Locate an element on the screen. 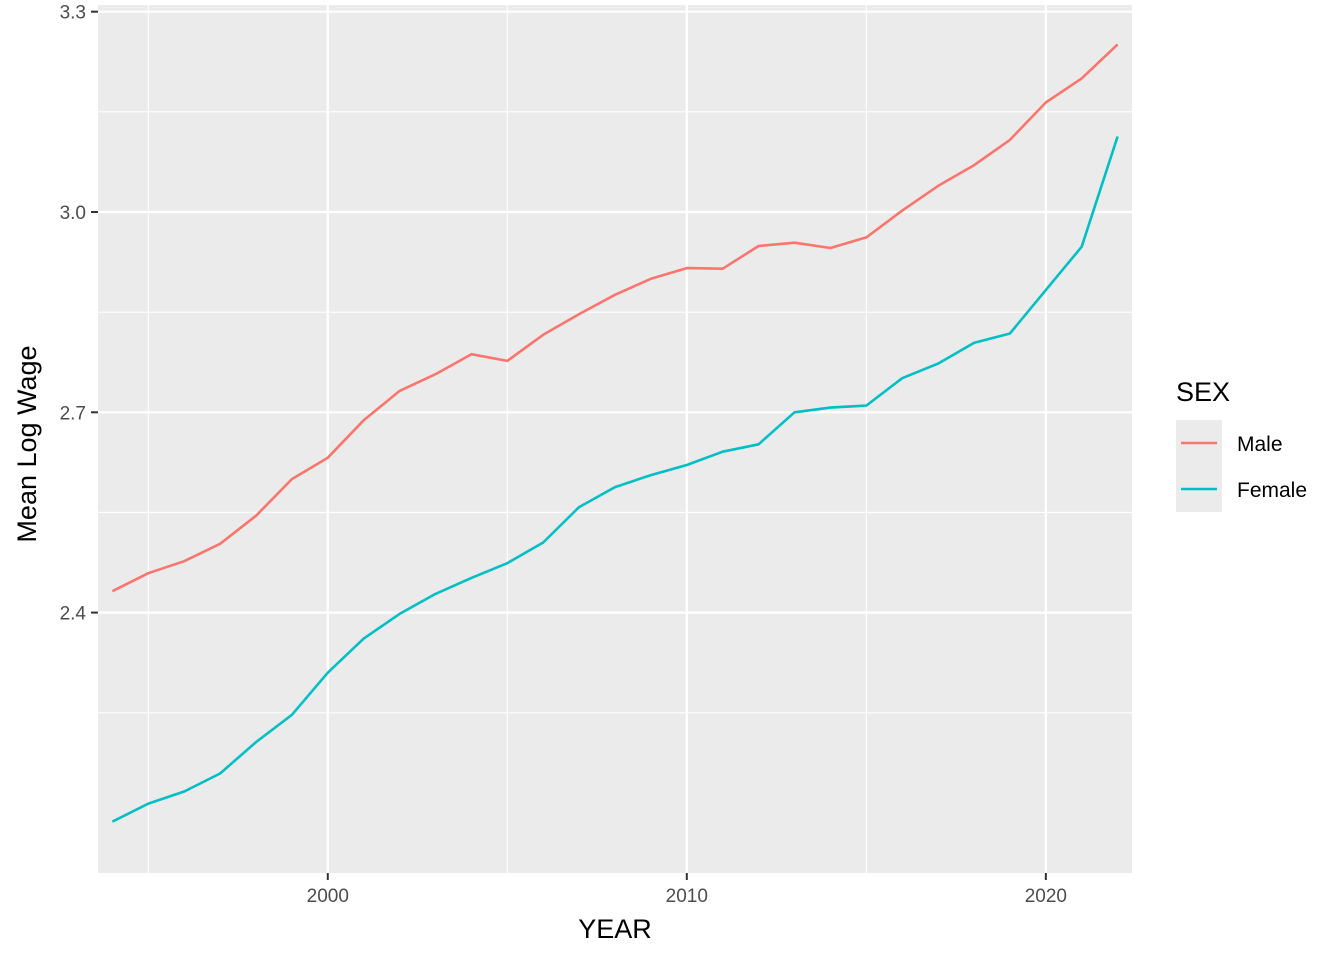 This screenshot has height=960, width=1344. y-axis: 2.4 2.7 3.0 3.3 is located at coordinates (79, 314).